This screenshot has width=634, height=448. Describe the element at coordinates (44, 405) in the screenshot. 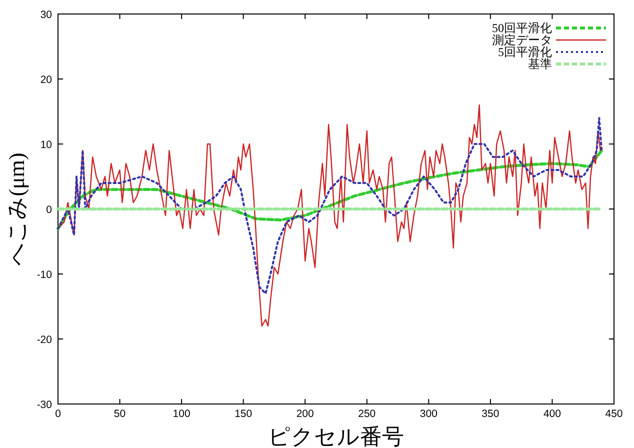

I see `y-tick-label: -30` at that location.